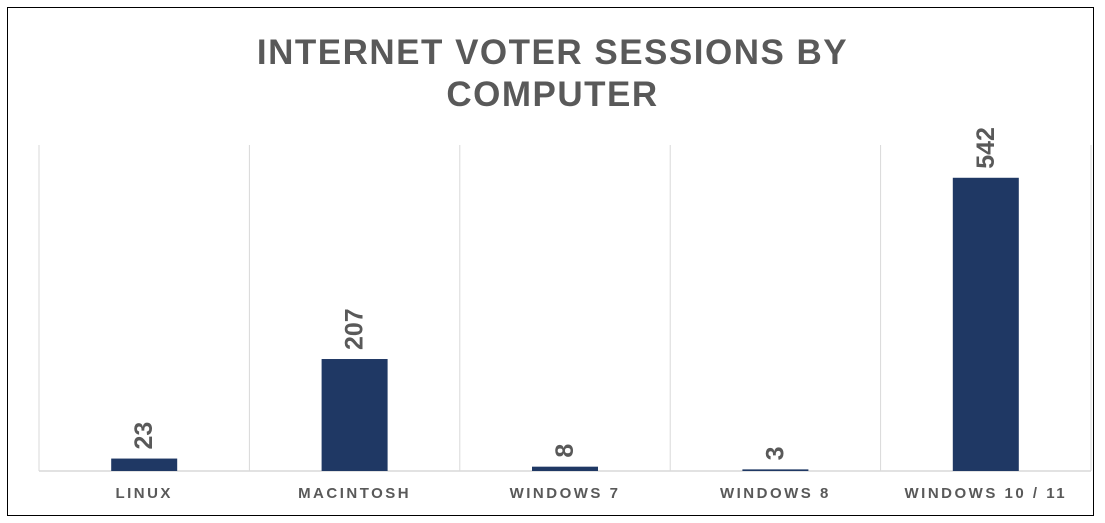 The image size is (1105, 523). Describe the element at coordinates (552, 52) in the screenshot. I see `chart-title-line-1: INTERNET VOTER SESSIONS BY` at that location.